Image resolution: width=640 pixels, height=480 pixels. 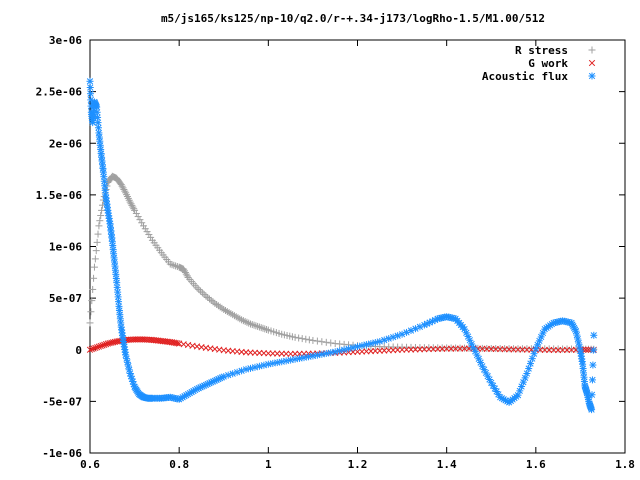 I want to click on legend-label-g-work: G work, so click(x=548, y=63).